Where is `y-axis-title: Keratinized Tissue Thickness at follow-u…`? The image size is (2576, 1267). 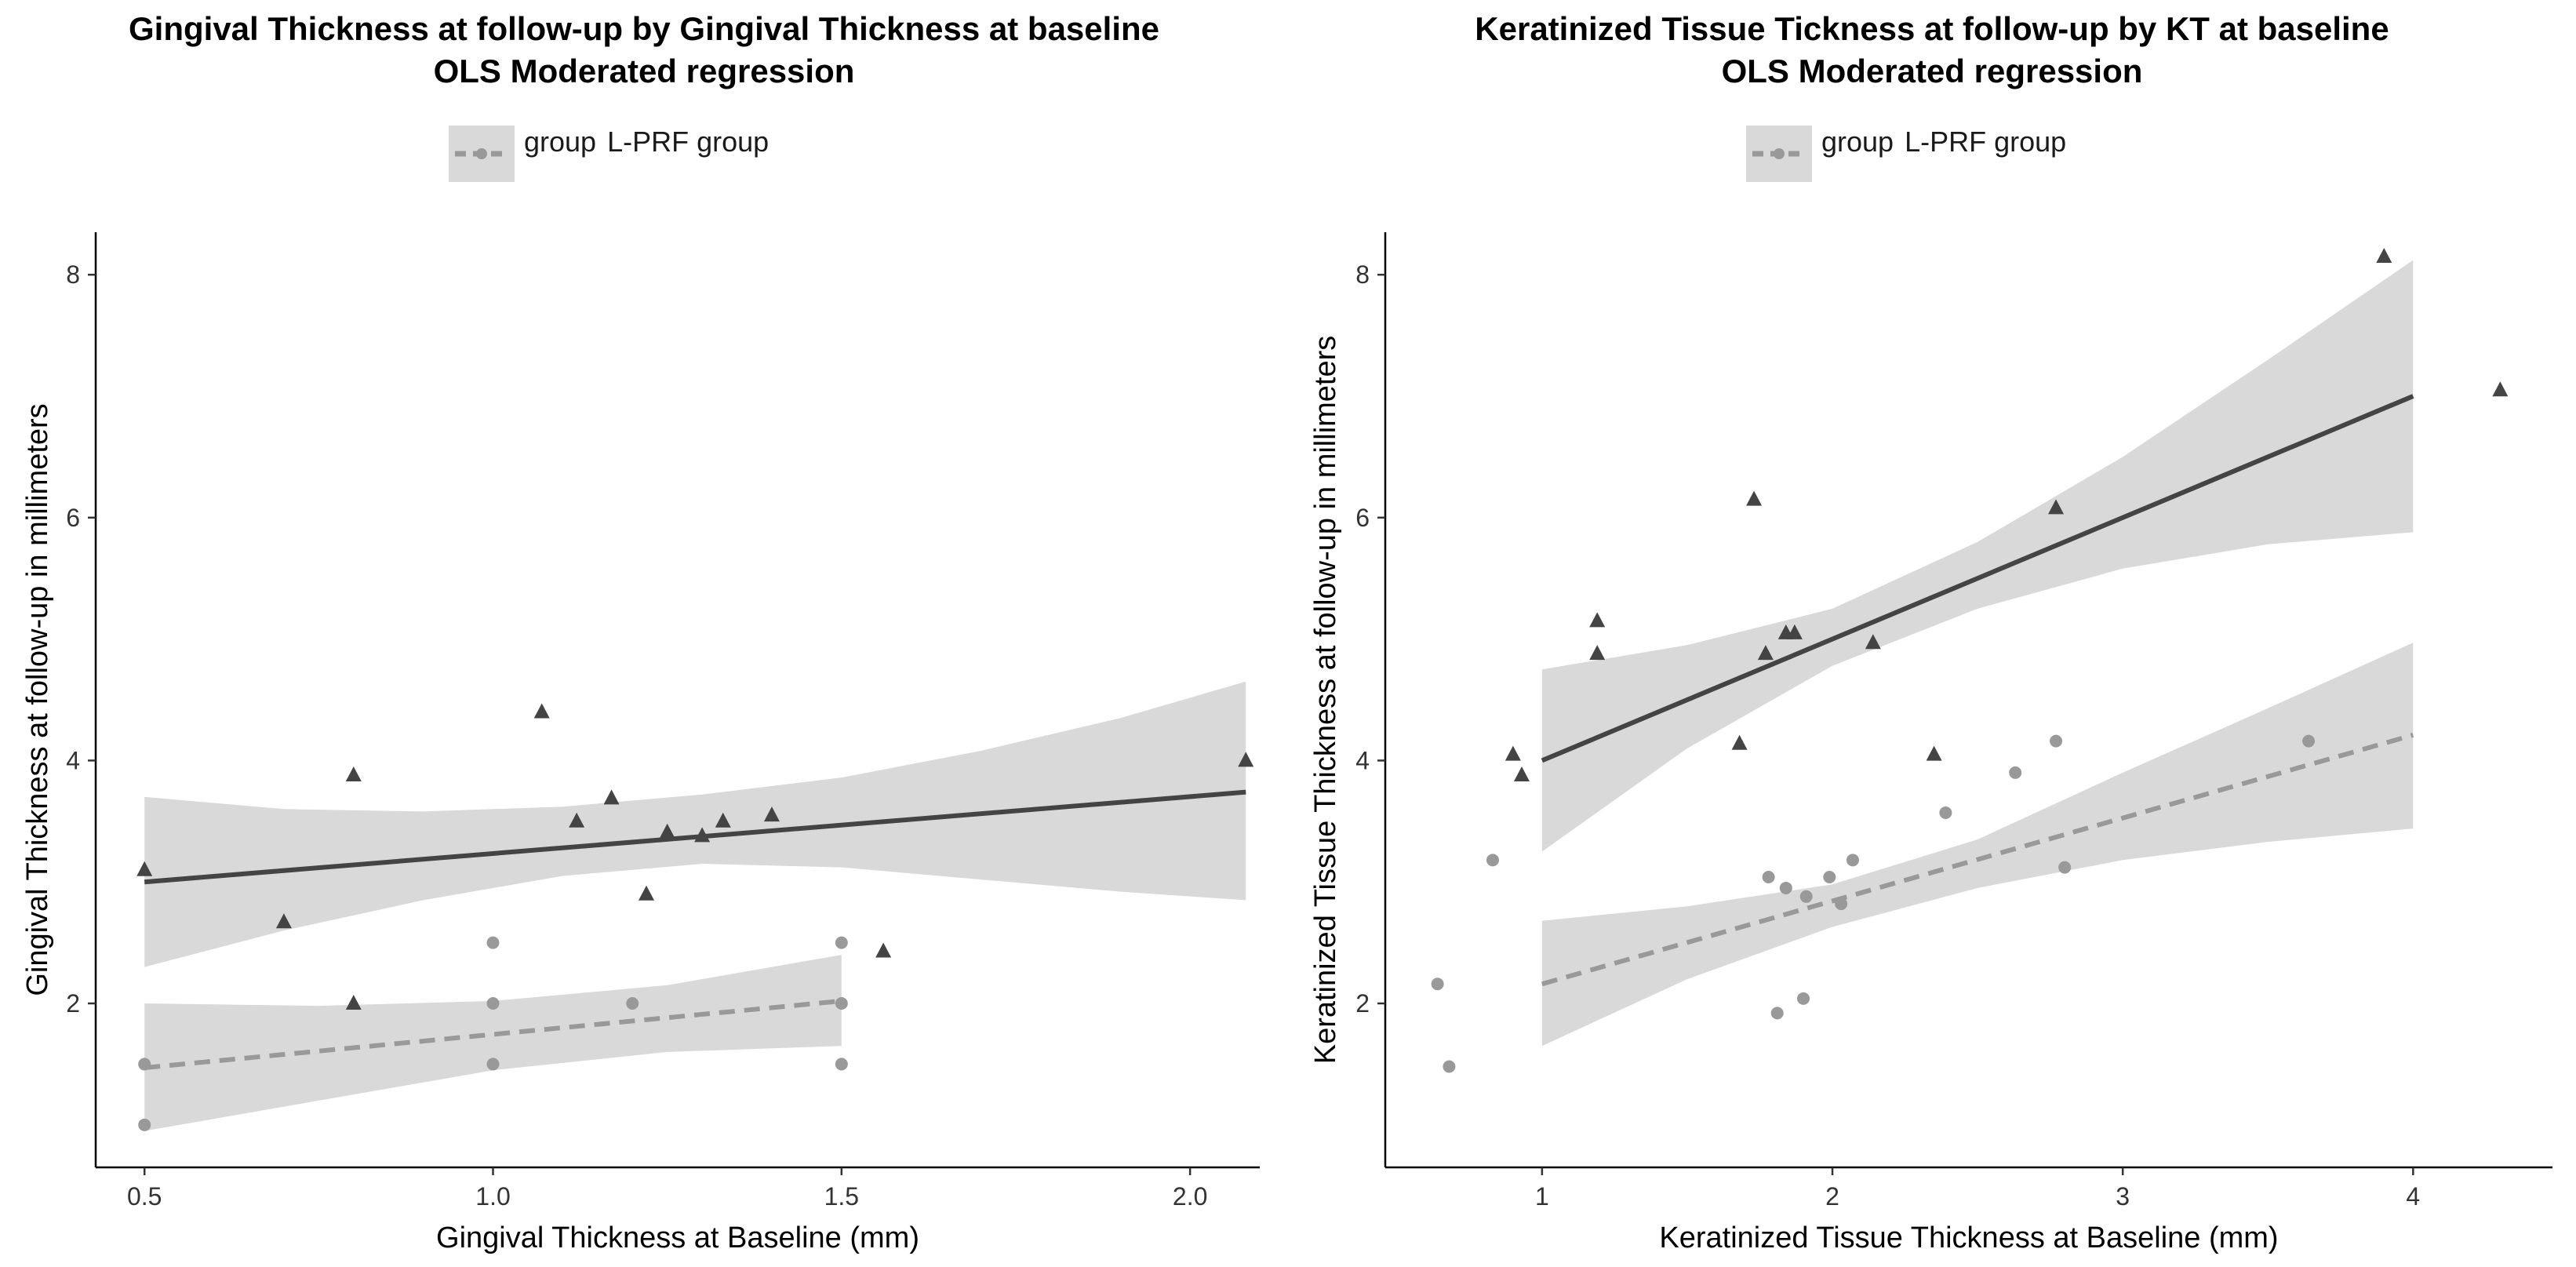
y-axis-title: Keratinized Tissue Thickness at follow-u… is located at coordinates (1325, 700).